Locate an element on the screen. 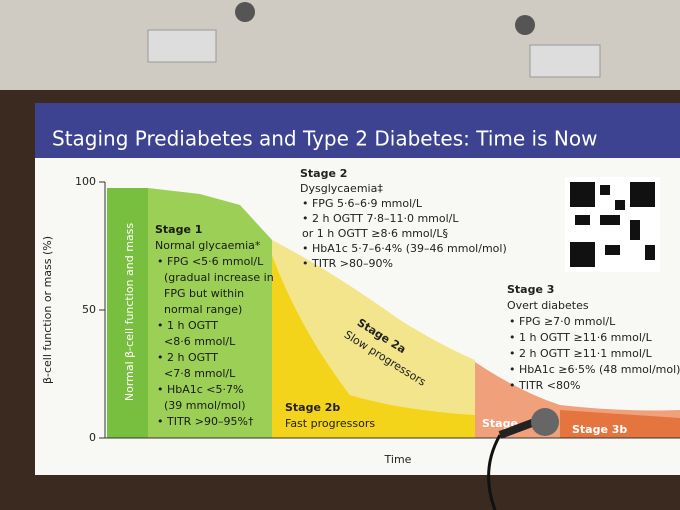 The height and width of the screenshot is (510, 680). stage3b-region is located at coordinates (620, 424).